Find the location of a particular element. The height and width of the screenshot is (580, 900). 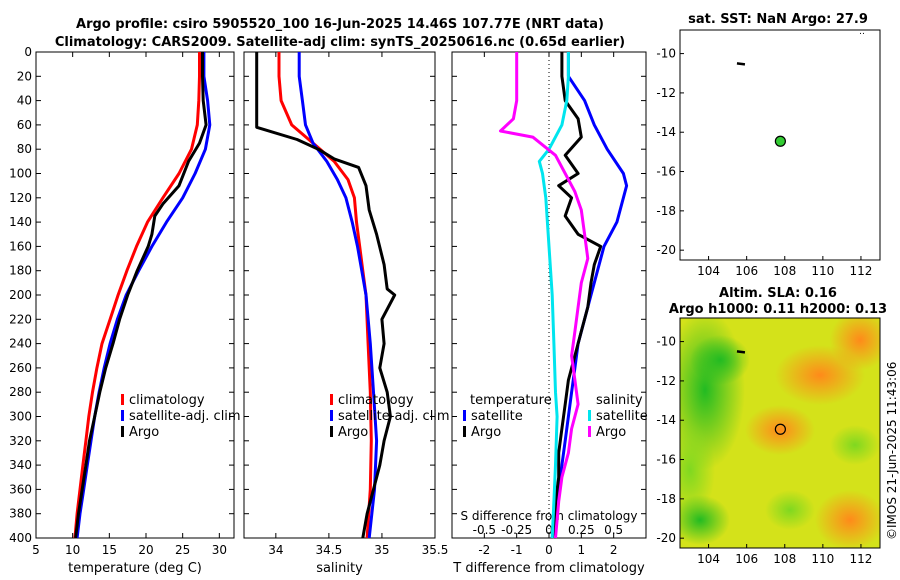

y-tick-label: 320 is located at coordinates (20, 441).